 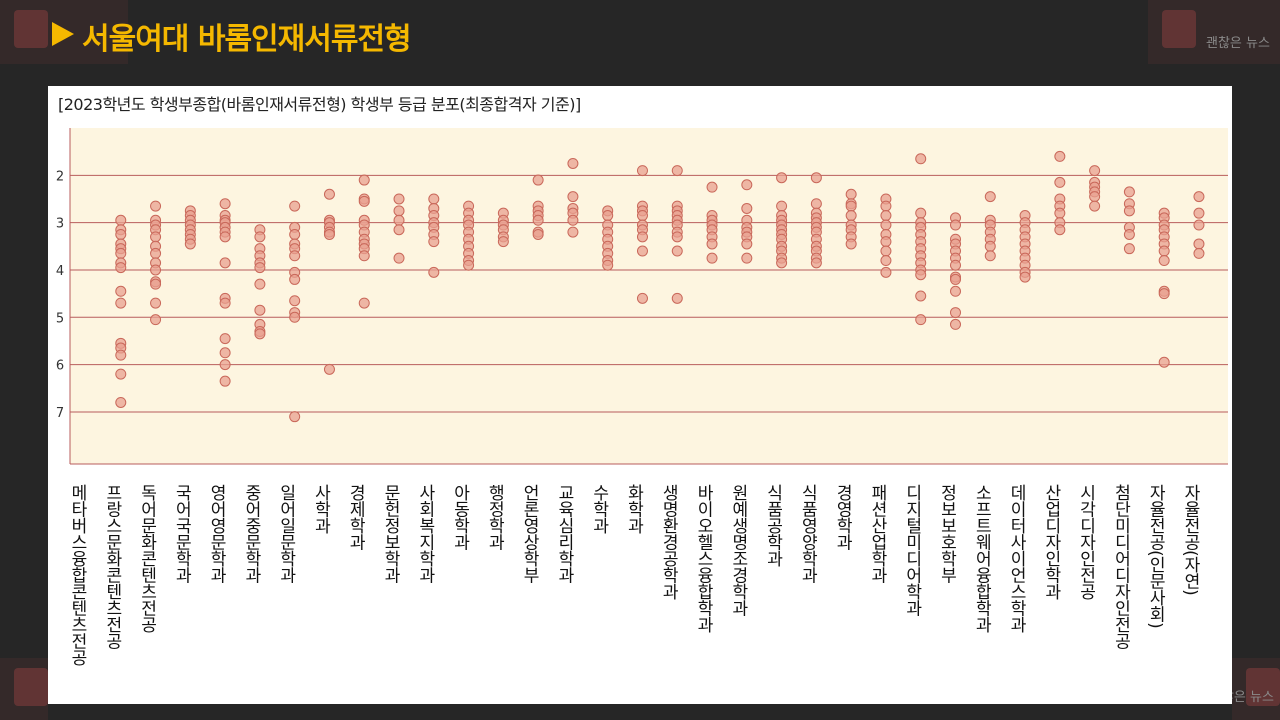 What do you see at coordinates (24, 689) in the screenshot?
I see `bottom-left-decoration` at bounding box center [24, 689].